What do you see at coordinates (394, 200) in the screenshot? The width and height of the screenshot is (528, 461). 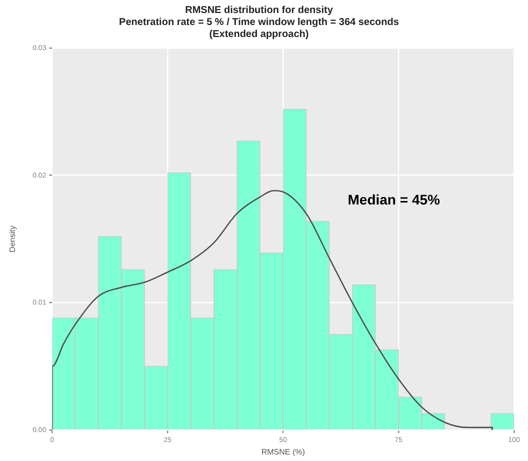 I see `annotation: Median = 45%` at bounding box center [394, 200].